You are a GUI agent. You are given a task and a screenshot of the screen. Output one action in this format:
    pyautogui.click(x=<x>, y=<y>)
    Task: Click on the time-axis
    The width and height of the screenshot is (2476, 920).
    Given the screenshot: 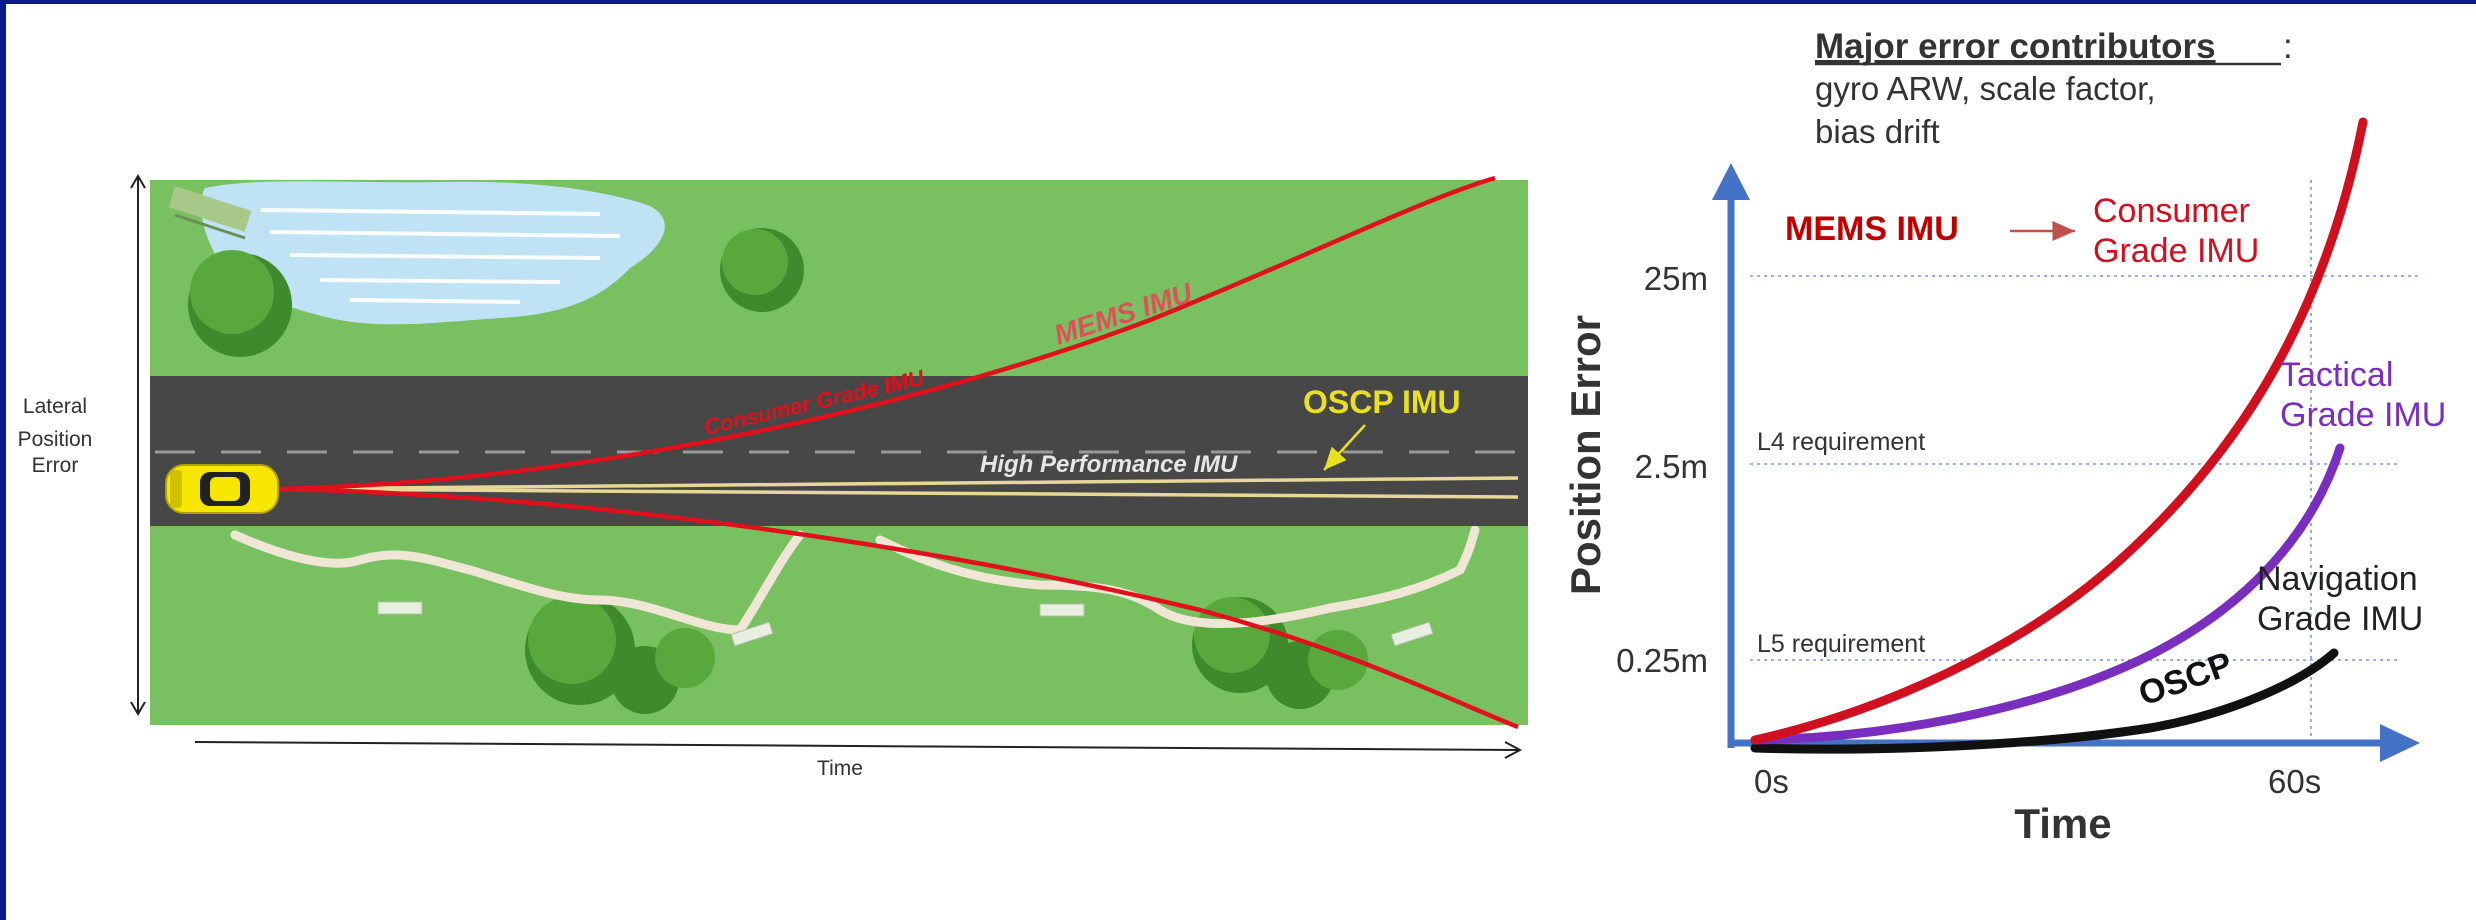 What is the action you would take?
    pyautogui.click(x=856, y=746)
    